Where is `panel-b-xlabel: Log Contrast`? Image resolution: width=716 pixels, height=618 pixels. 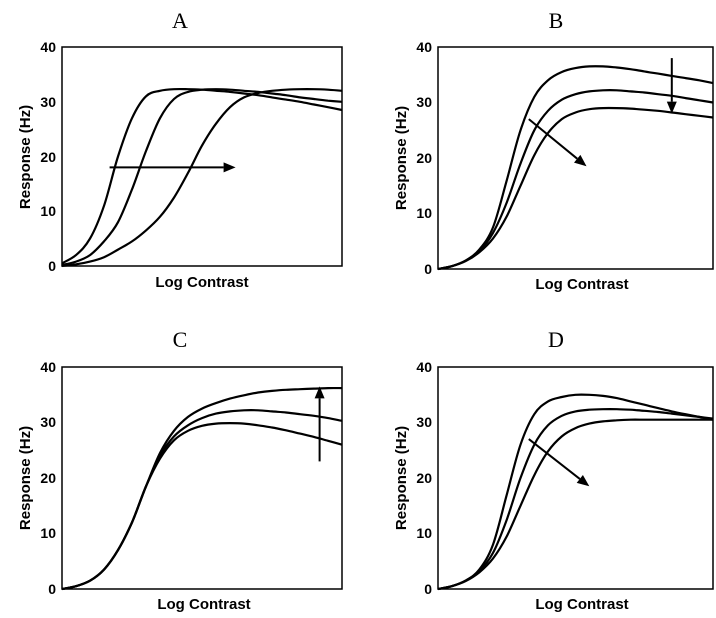 panel-b-xlabel: Log Contrast is located at coordinates (581, 284).